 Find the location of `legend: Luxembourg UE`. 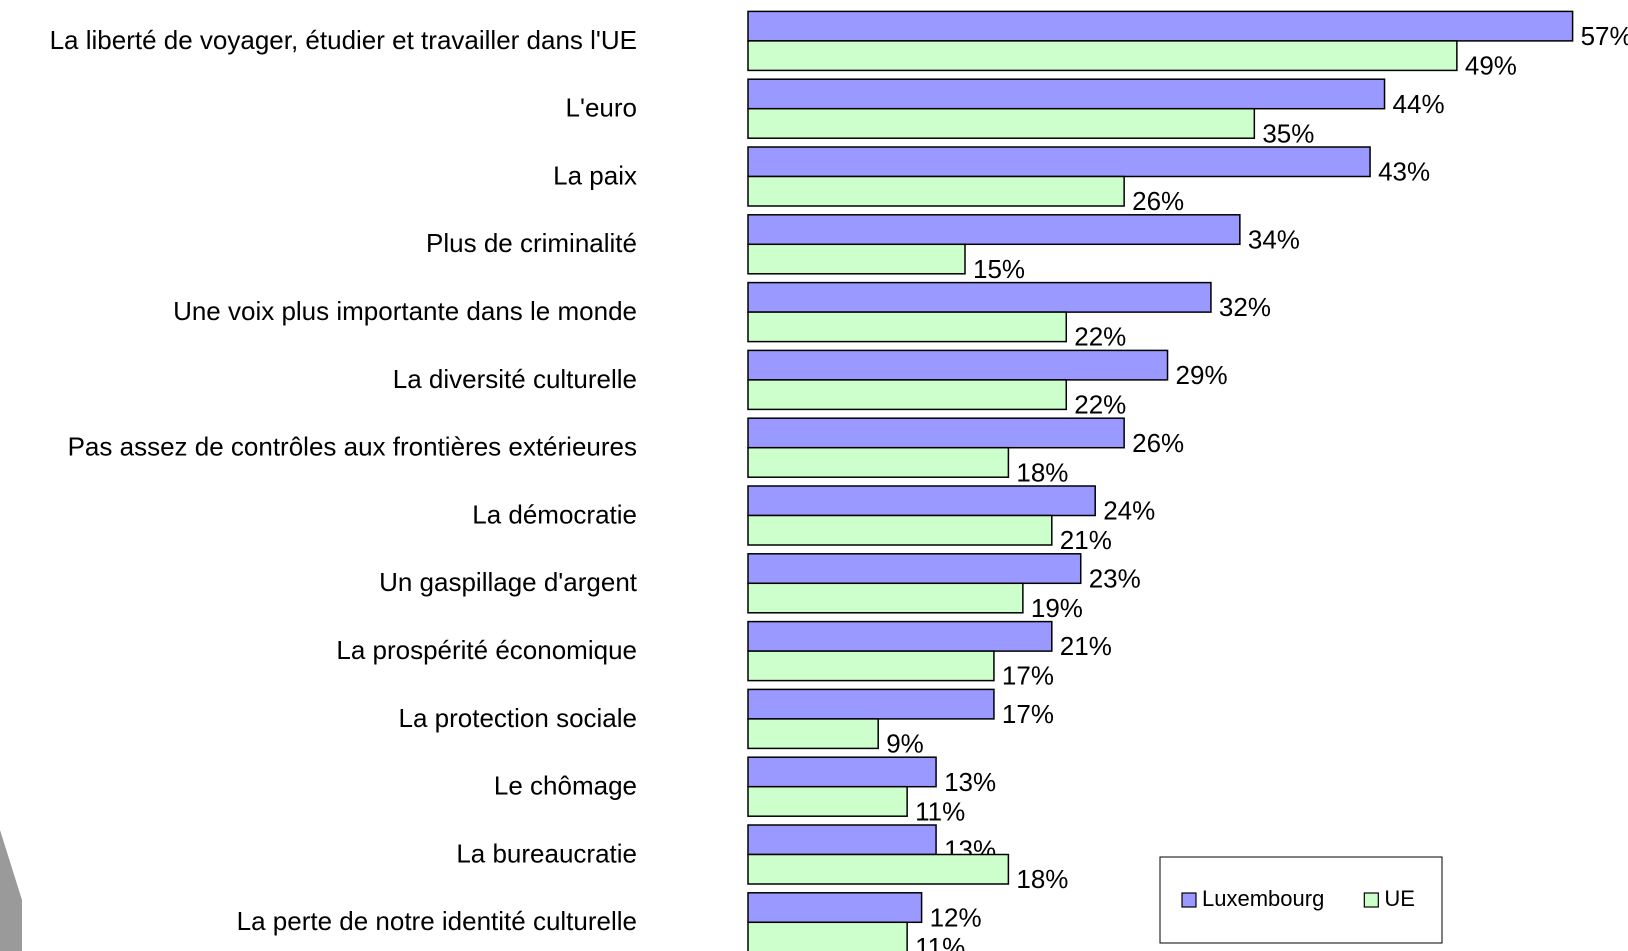

legend: Luxembourg UE is located at coordinates (1301, 900).